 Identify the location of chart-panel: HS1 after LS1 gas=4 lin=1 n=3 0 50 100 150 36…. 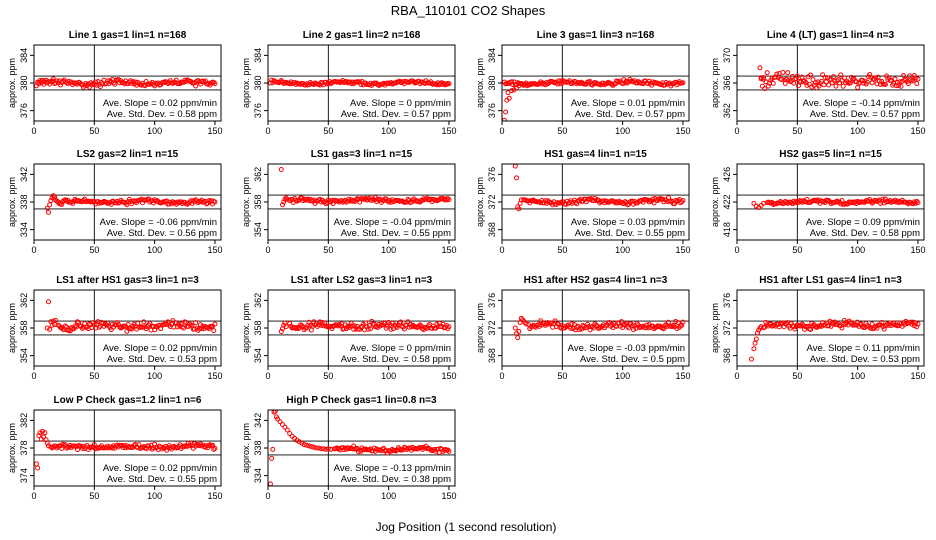
(817, 328).